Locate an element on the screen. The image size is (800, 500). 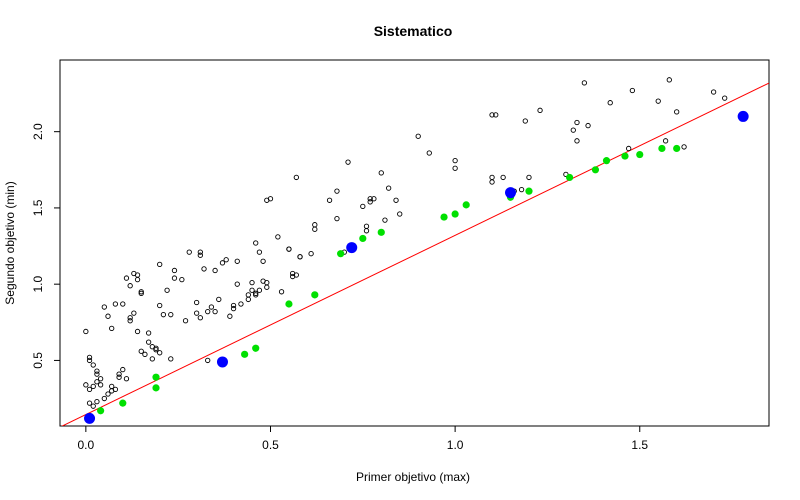
x-axis: 0.0 0.5 1.0 1.5 is located at coordinates (363, 438).